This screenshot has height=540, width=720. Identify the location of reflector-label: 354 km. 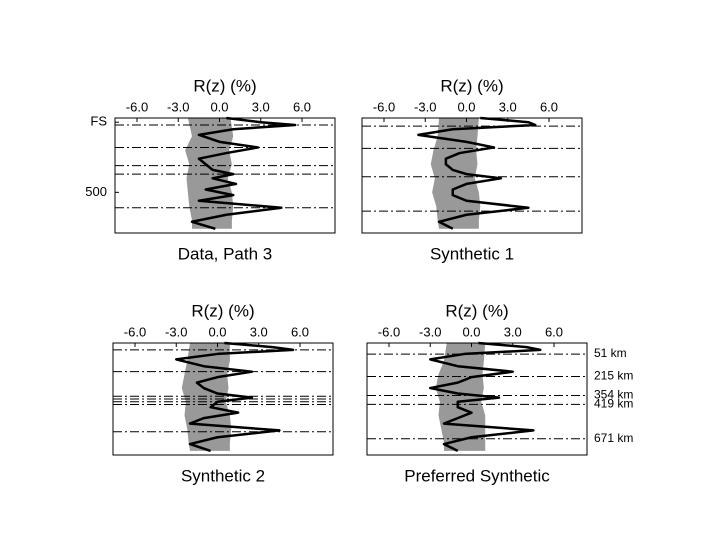
(613, 395).